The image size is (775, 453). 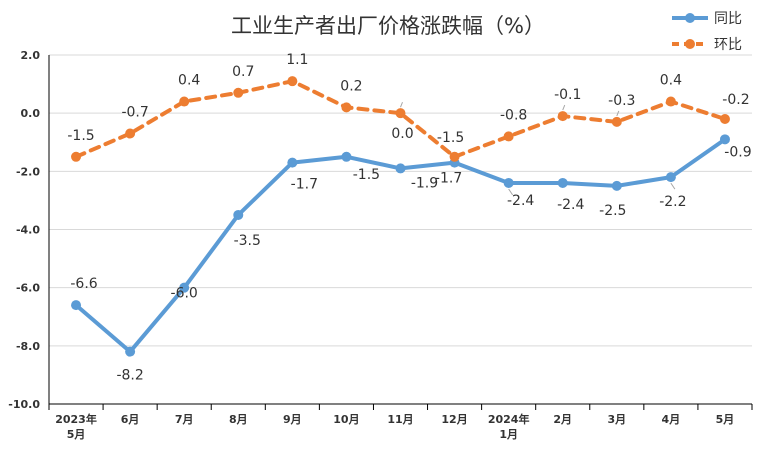 What do you see at coordinates (28, 288) in the screenshot?
I see `y-tick-label: -6.0` at bounding box center [28, 288].